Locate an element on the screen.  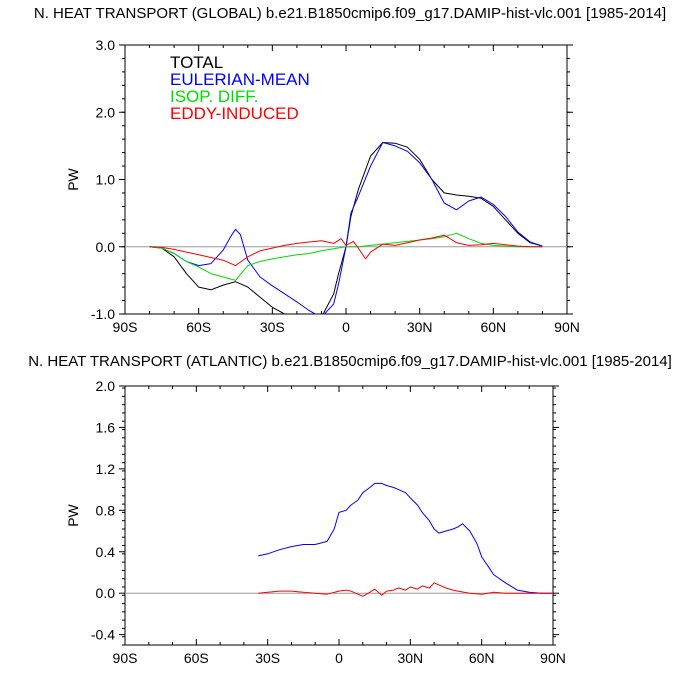
y-tick-label: 1.6 is located at coordinates (106, 427).